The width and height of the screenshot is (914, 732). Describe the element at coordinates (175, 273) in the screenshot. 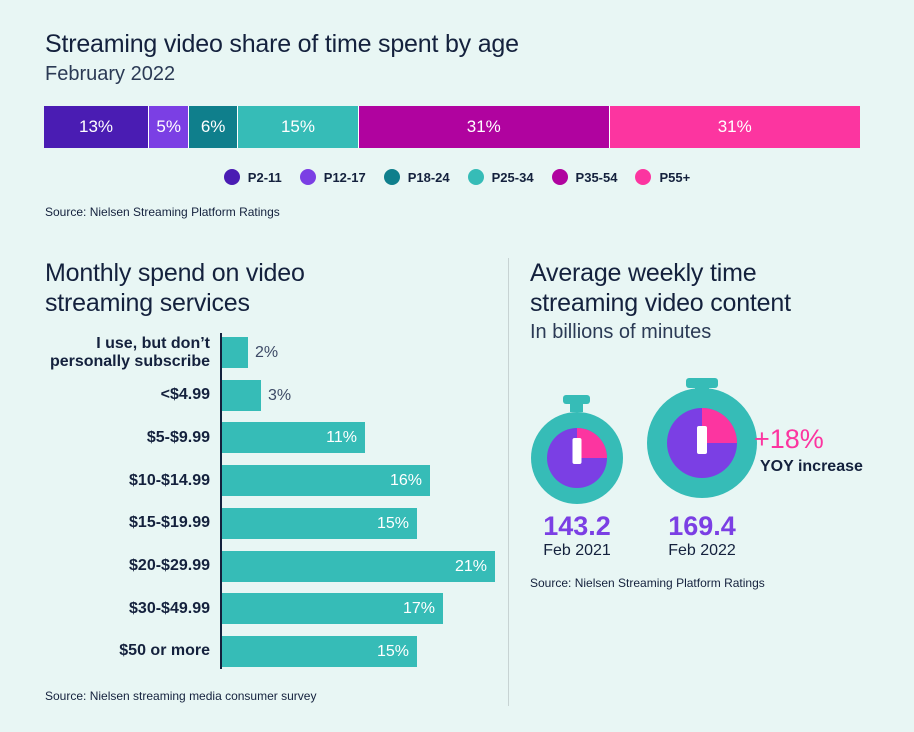

I see `spend-title-line1: Monthly spend on video` at that location.